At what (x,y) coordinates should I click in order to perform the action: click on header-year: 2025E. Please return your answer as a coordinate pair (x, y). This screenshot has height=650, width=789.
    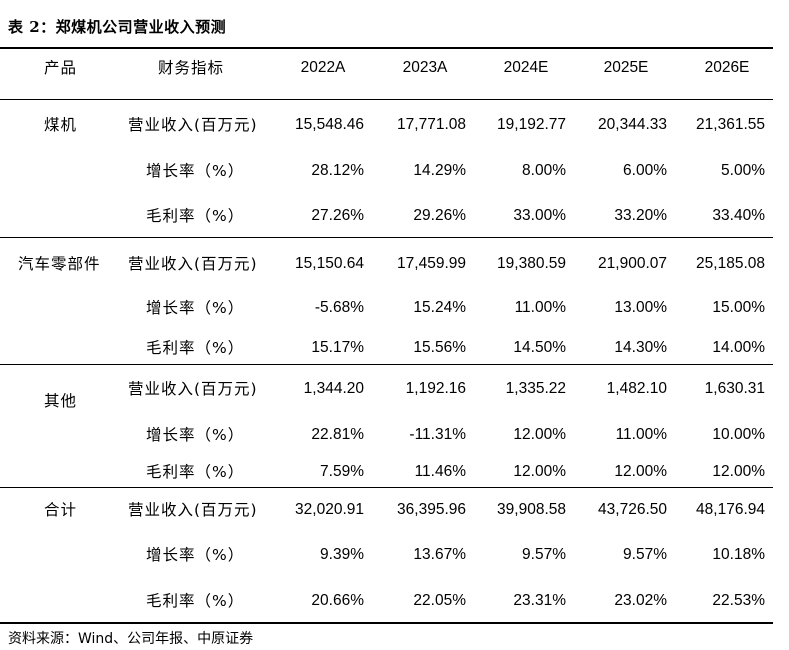
    Looking at the image, I should click on (626, 67).